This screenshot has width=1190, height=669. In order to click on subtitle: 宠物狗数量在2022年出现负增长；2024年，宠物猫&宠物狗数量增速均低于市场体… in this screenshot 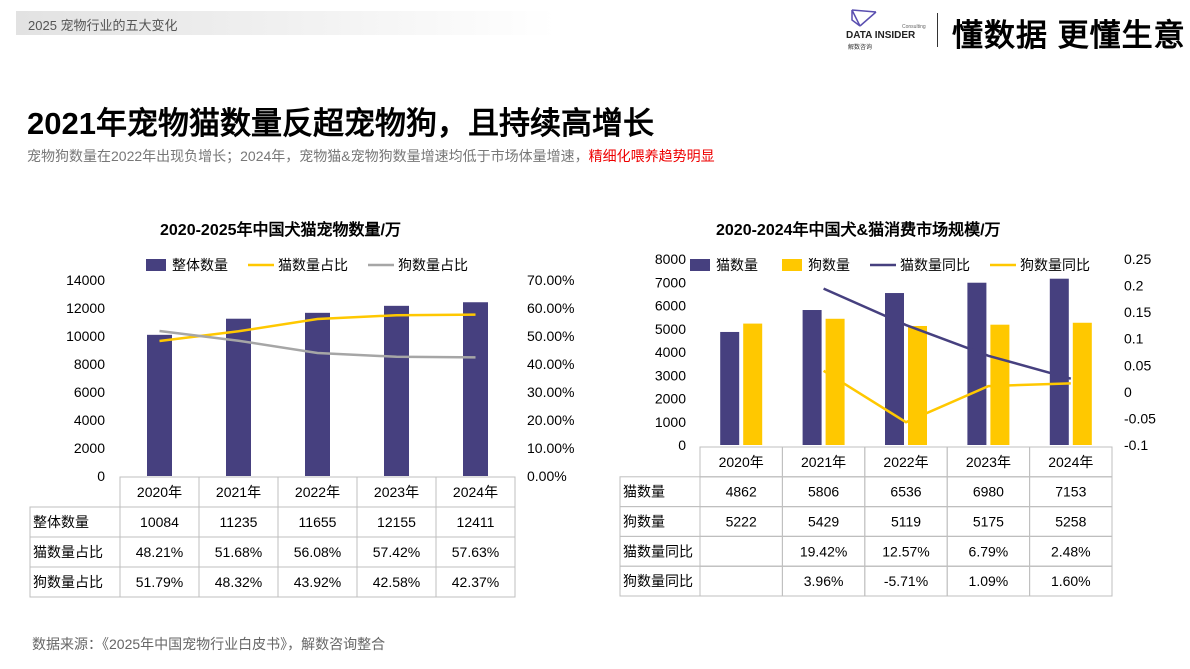, I will do `click(371, 156)`.